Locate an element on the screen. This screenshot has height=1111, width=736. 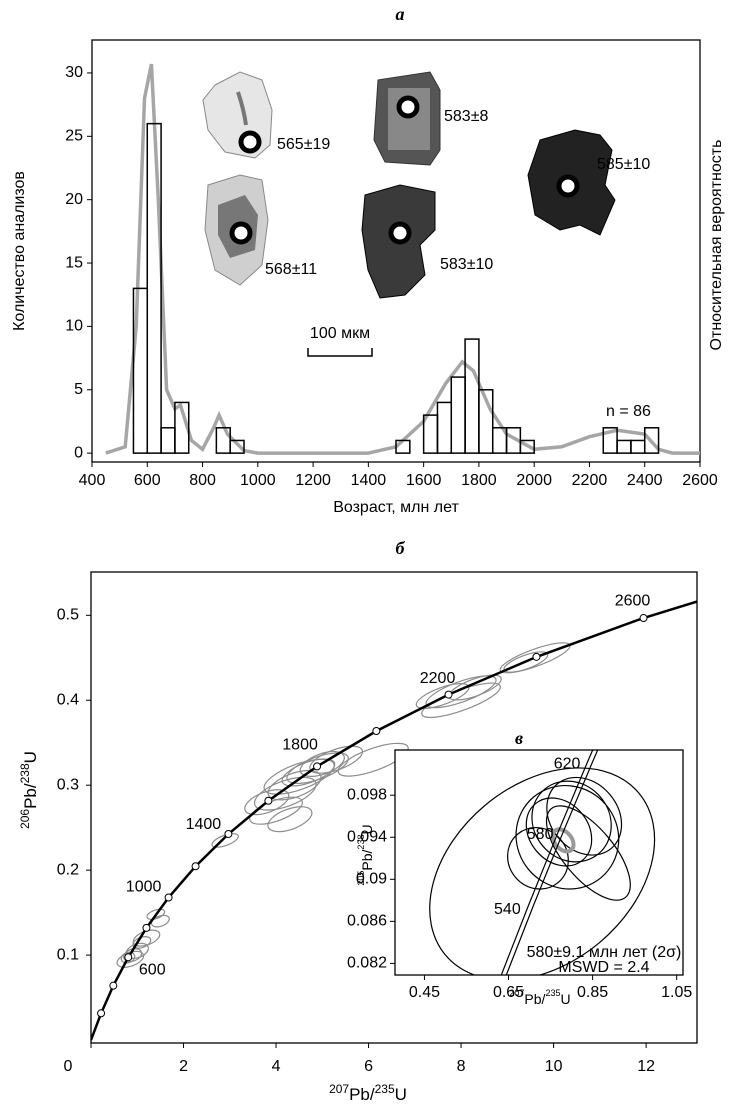
grain-age: 583±8 is located at coordinates (466, 116).